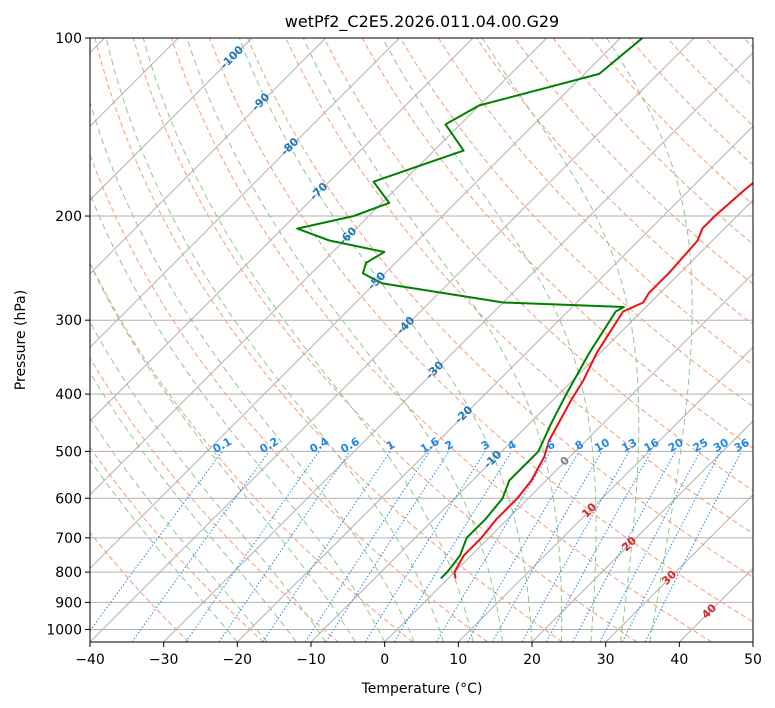  Describe the element at coordinates (458, 660) in the screenshot. I see `x-tick-label: 10` at that location.